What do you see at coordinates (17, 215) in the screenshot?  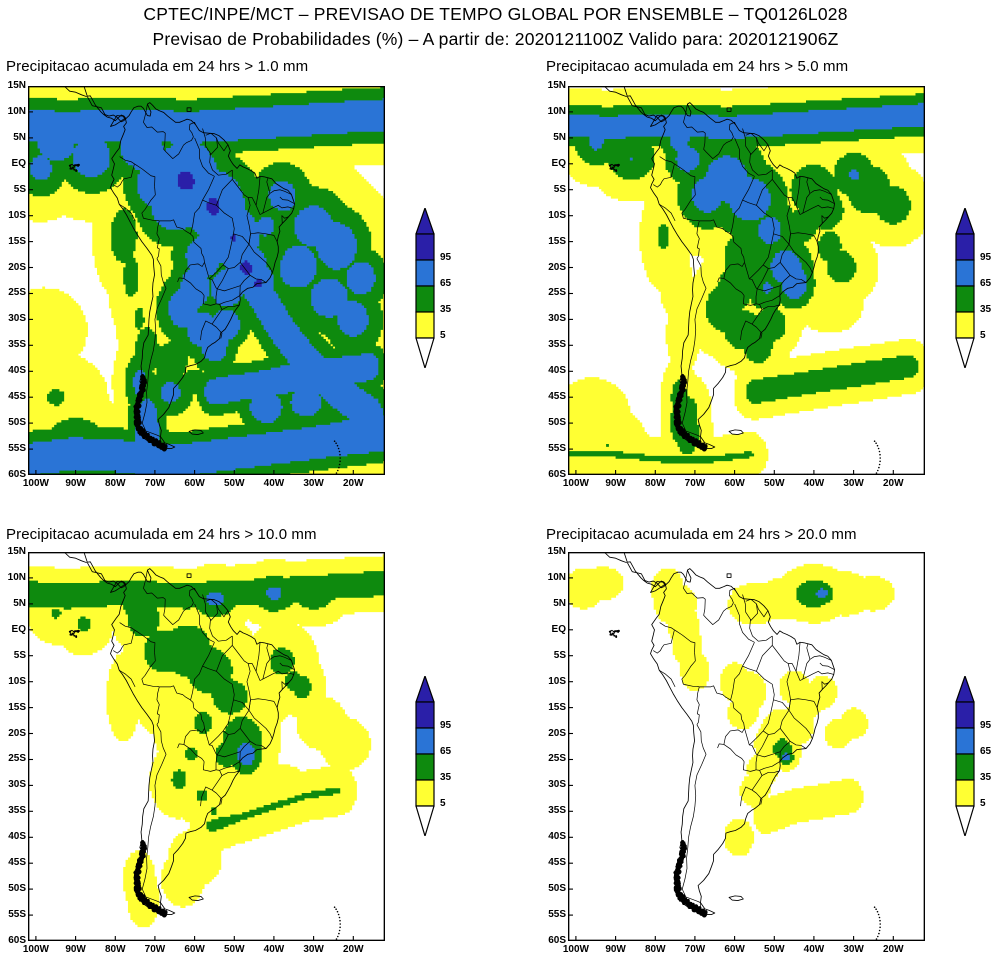 I see `y-axis-tick-label: 10S` at bounding box center [17, 215].